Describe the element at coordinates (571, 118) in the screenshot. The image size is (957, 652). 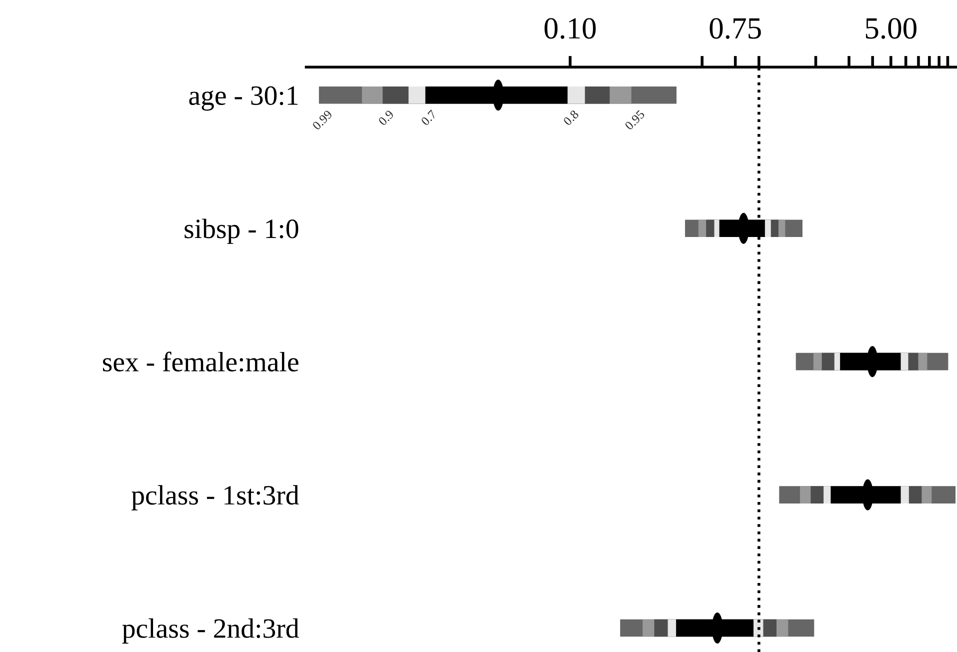
I see `annotation: 0.8` at that location.